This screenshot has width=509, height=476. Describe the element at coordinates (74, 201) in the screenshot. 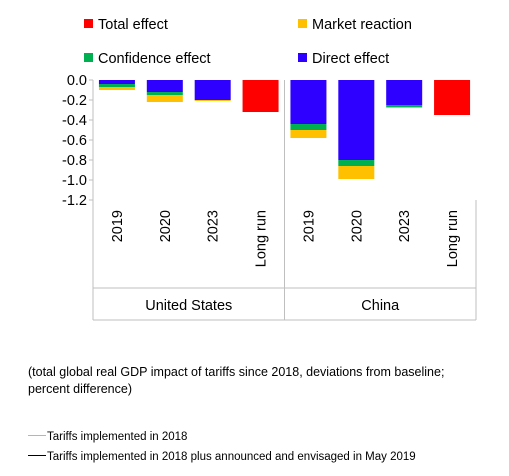

I see `y-tick-label: -1.2` at that location.